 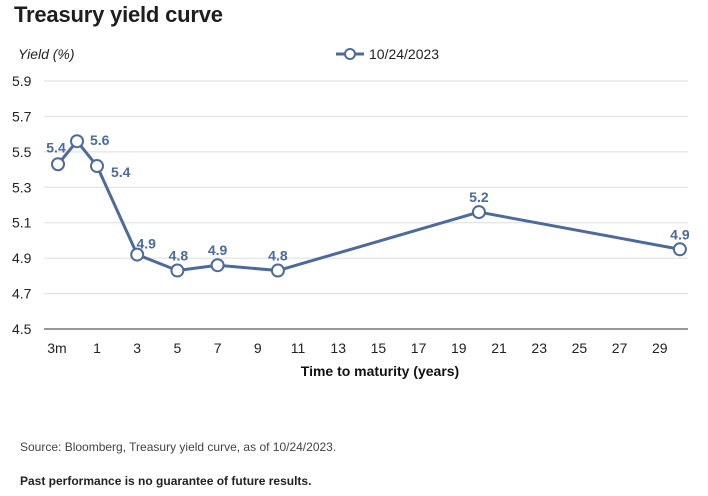 What do you see at coordinates (22, 329) in the screenshot?
I see `y-tick-label: 4.5` at bounding box center [22, 329].